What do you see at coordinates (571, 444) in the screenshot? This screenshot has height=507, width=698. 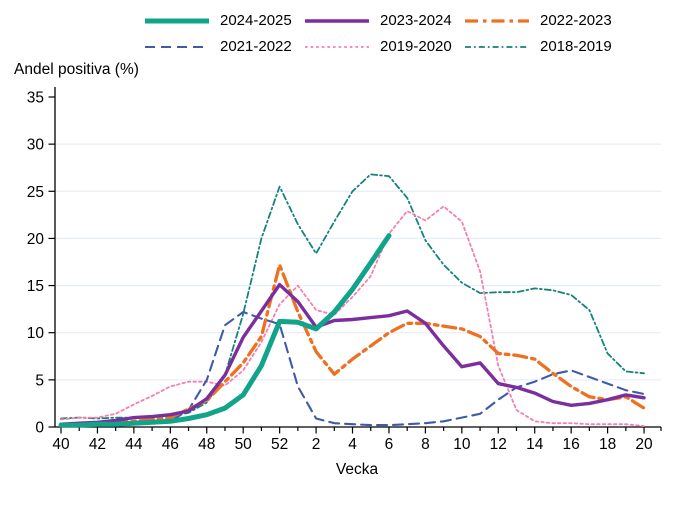 I see `x-tick-label-16: 16` at bounding box center [571, 444].